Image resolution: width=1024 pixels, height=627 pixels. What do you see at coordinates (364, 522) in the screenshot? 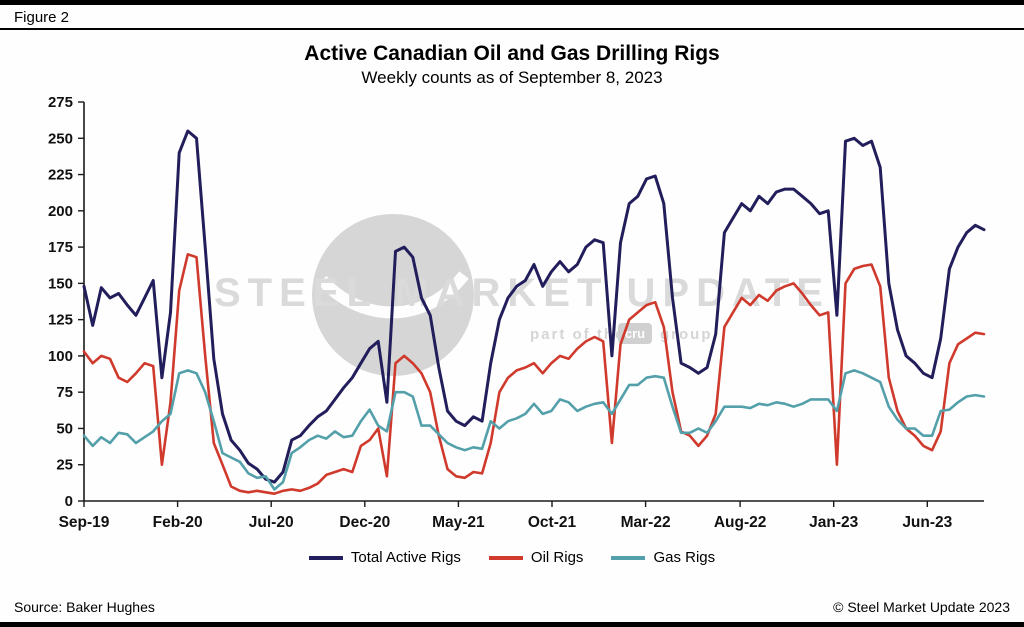
I see `svg-text: Dec-20` at bounding box center [364, 522].